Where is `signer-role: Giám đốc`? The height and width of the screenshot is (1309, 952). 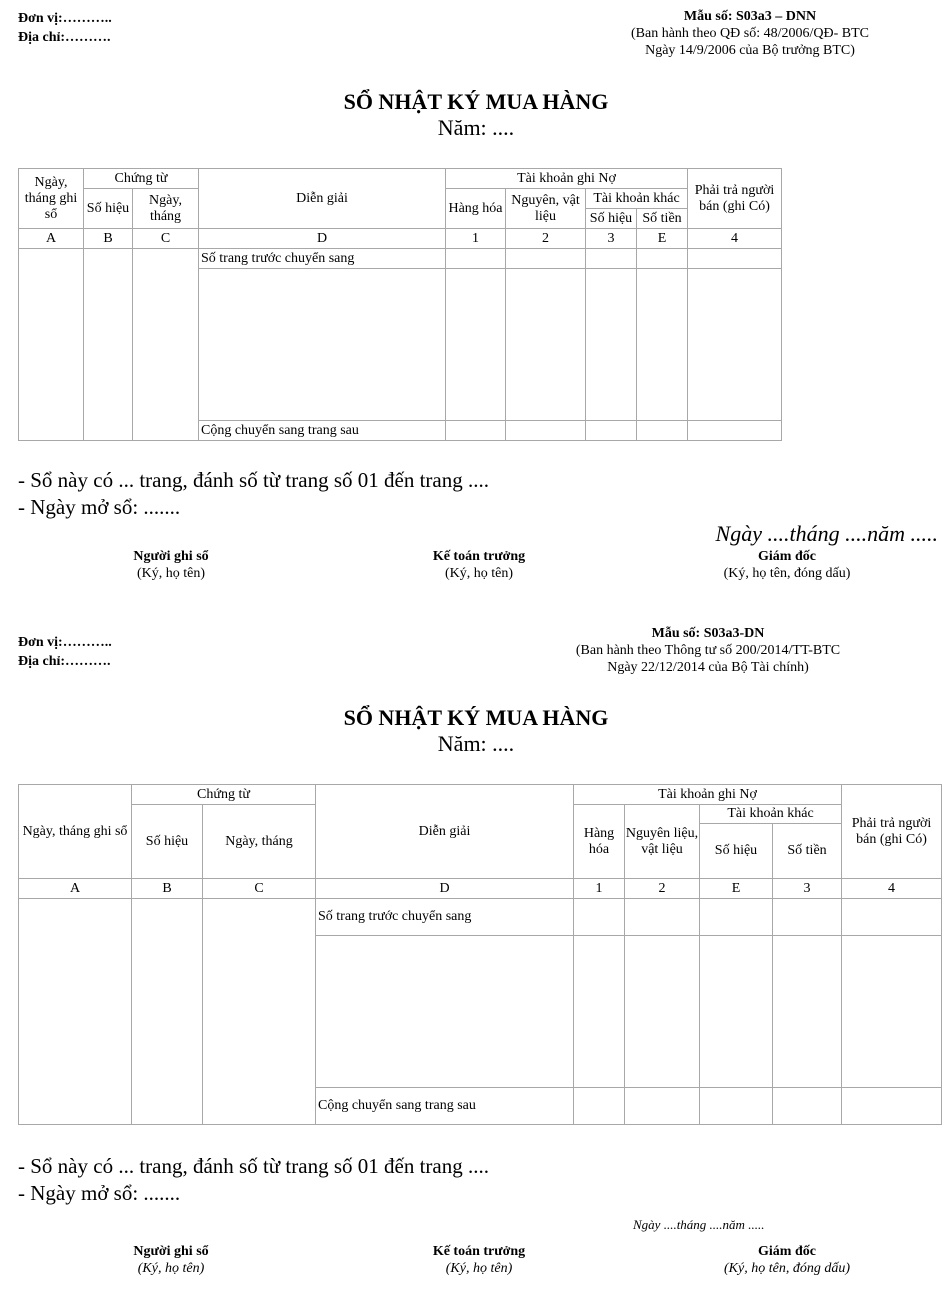 signer-role: Giám đốc is located at coordinates (787, 1251).